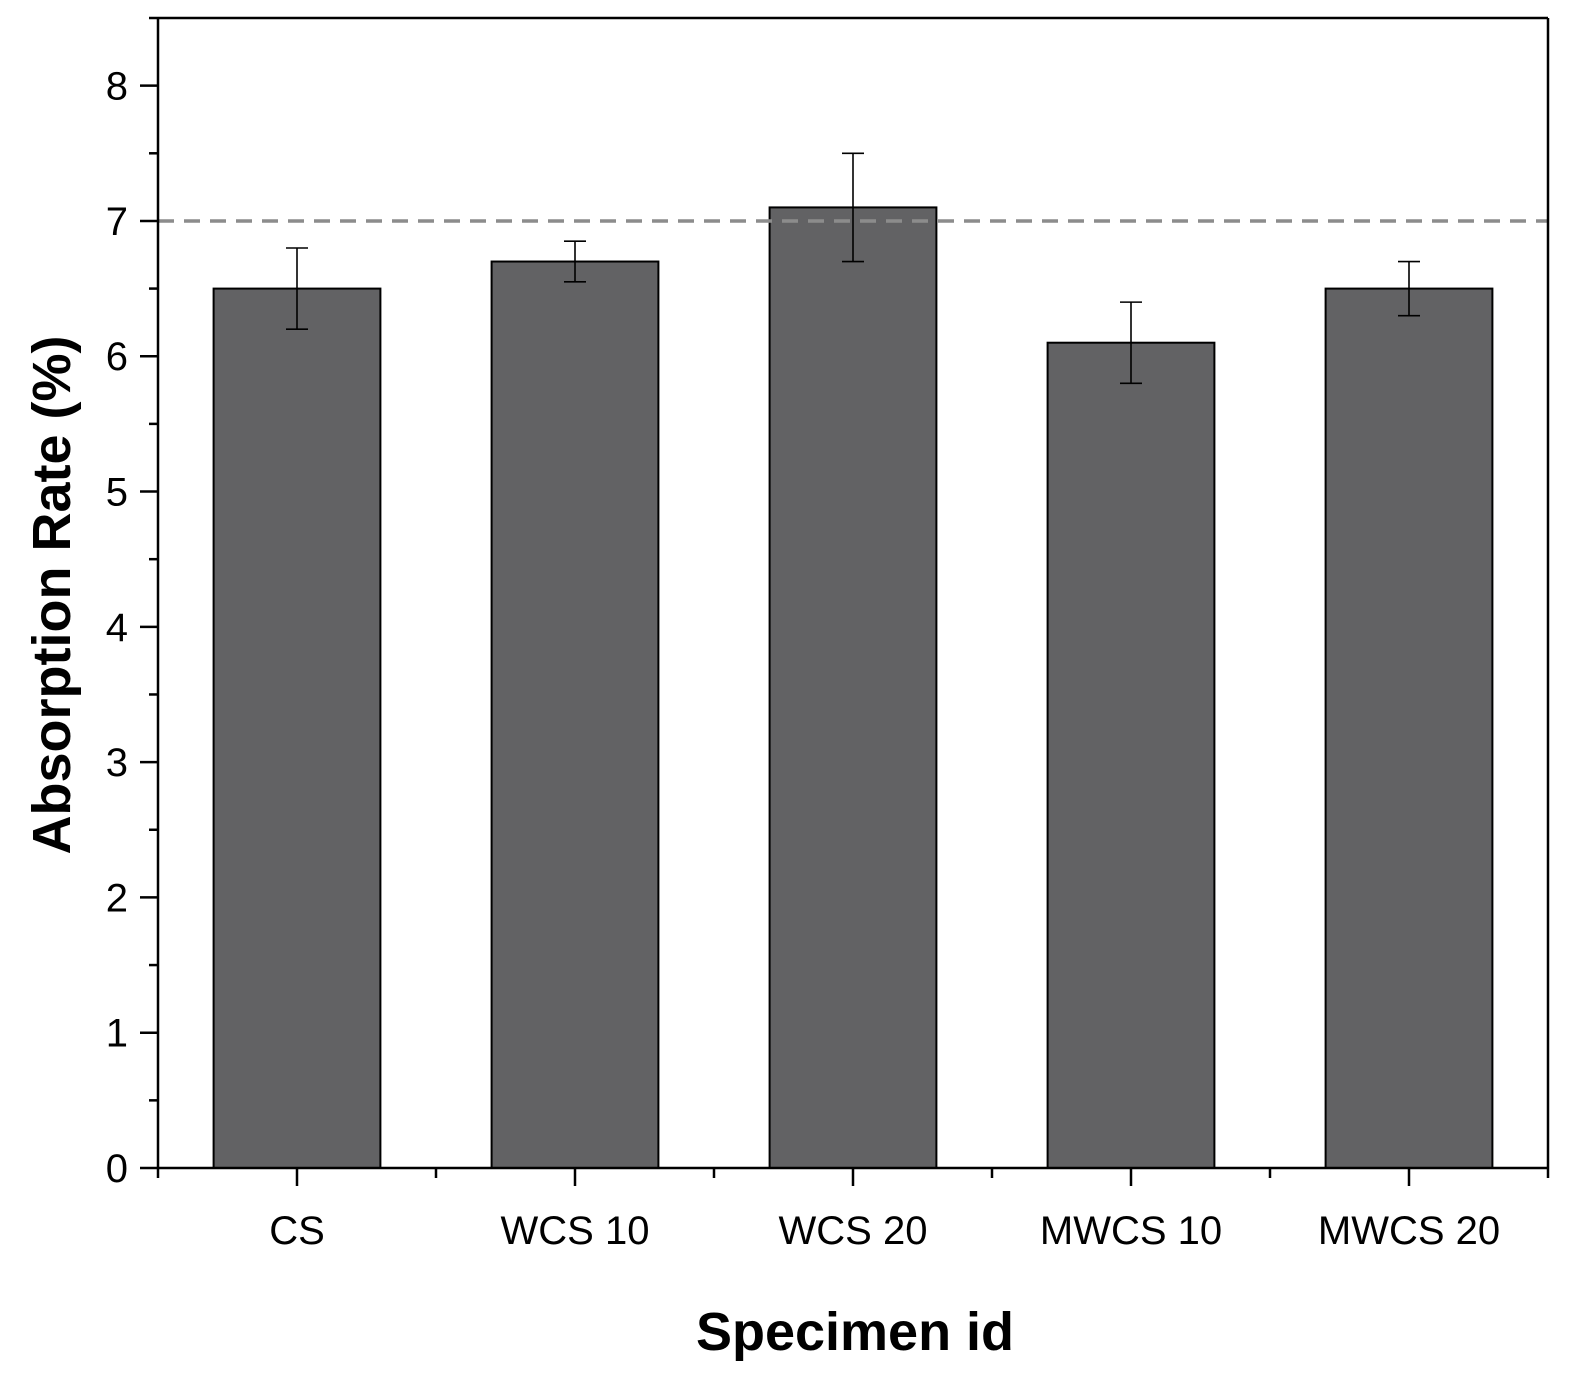 The image size is (1594, 1383). Describe the element at coordinates (1131, 1231) in the screenshot. I see `x-tick-label: MWCS 10` at that location.